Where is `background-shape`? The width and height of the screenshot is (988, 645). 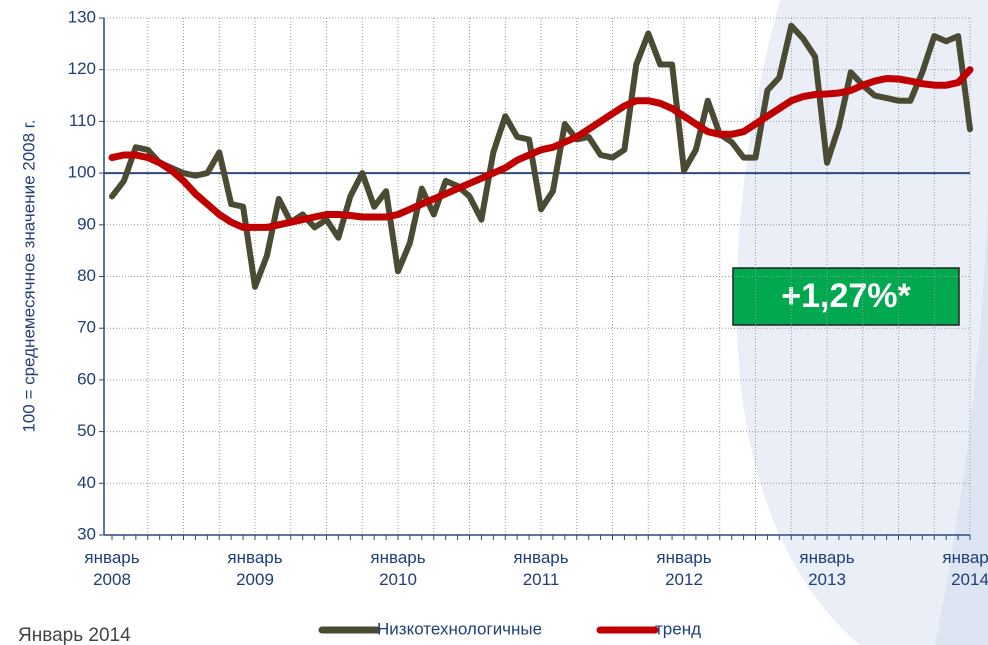
background-shape is located at coordinates (961, 322).